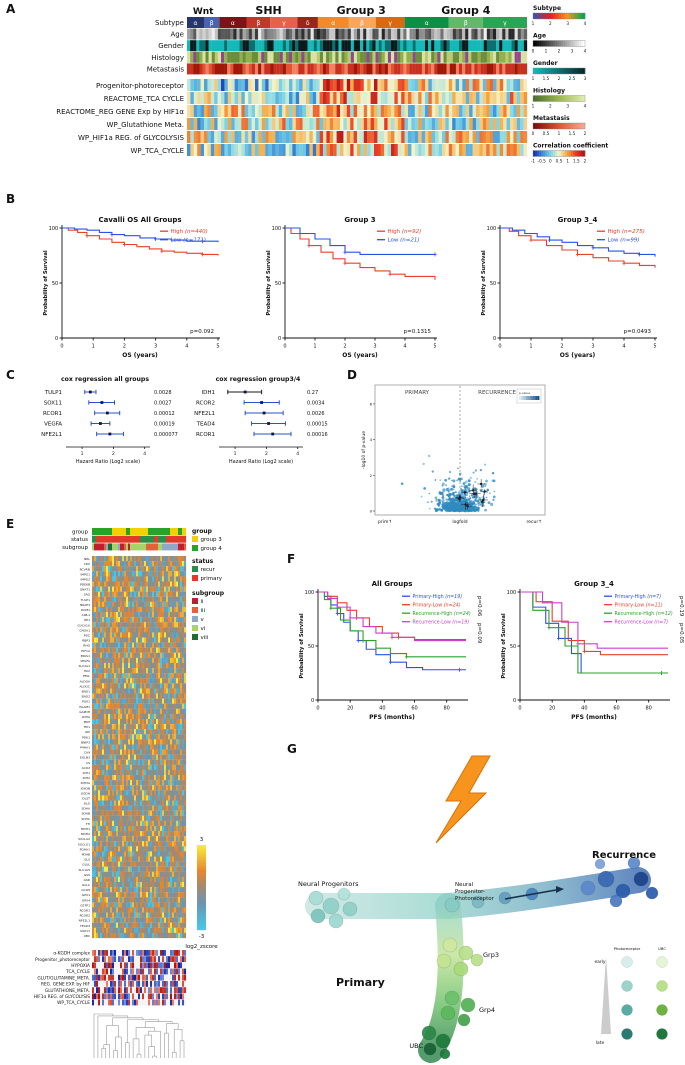 The height and width of the screenshot is (1065, 685). I want to click on subtype-group-header: Wnt, so click(203, 12).